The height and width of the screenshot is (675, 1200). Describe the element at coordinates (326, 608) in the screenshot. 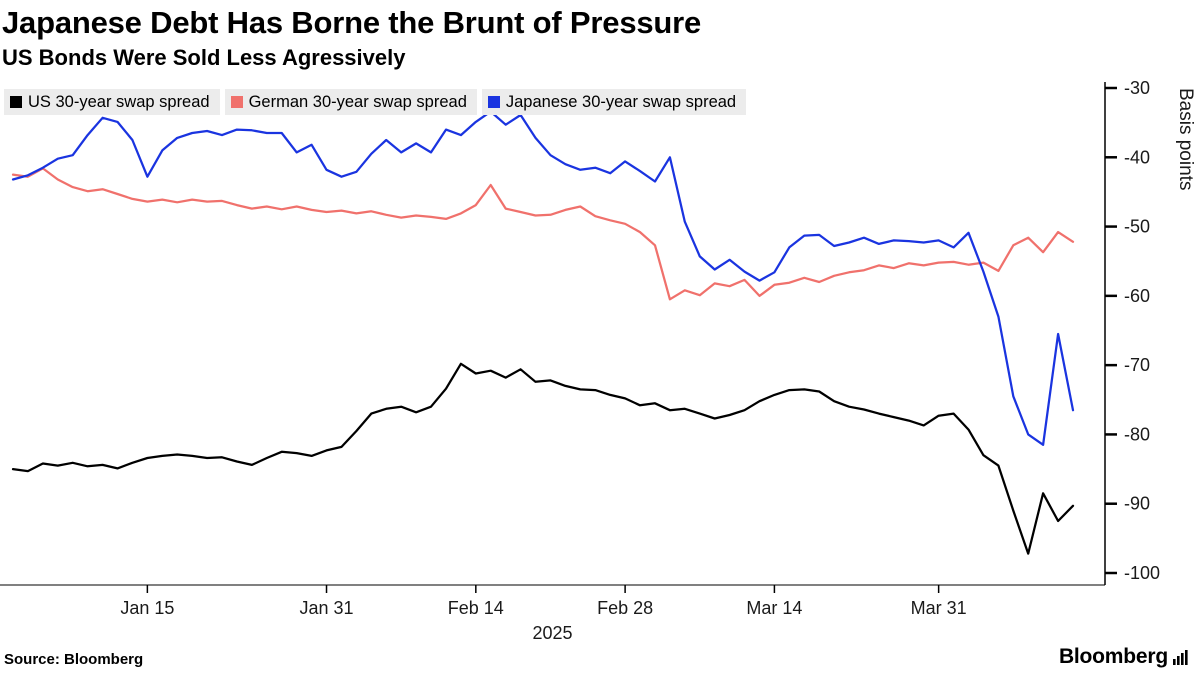

I see `x-axis-tick-label: Jan 31` at that location.